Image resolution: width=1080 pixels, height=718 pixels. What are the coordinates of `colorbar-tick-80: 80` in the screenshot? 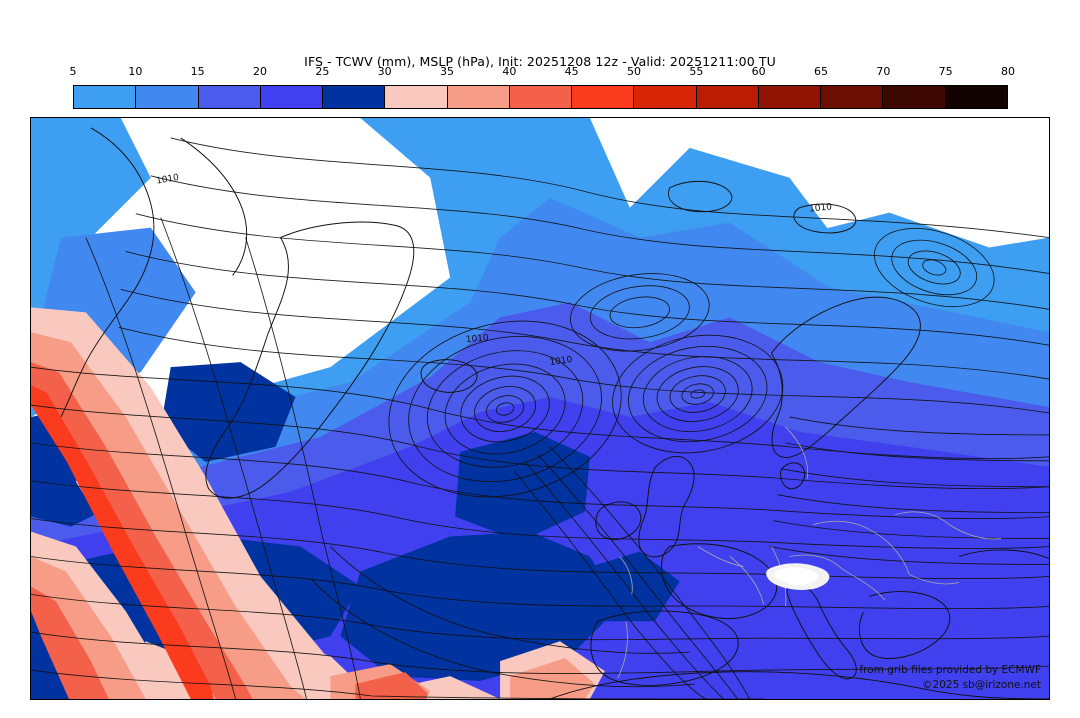 It's located at (1008, 71).